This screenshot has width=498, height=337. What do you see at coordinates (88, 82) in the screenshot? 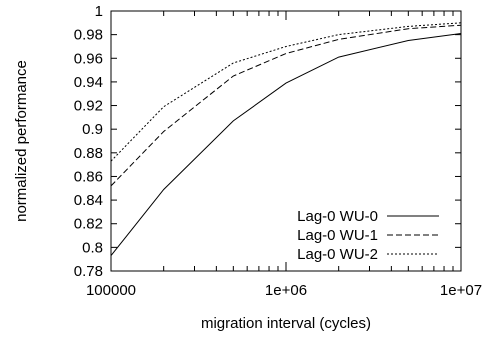
I see `y-tick-label: 0.94` at bounding box center [88, 82].